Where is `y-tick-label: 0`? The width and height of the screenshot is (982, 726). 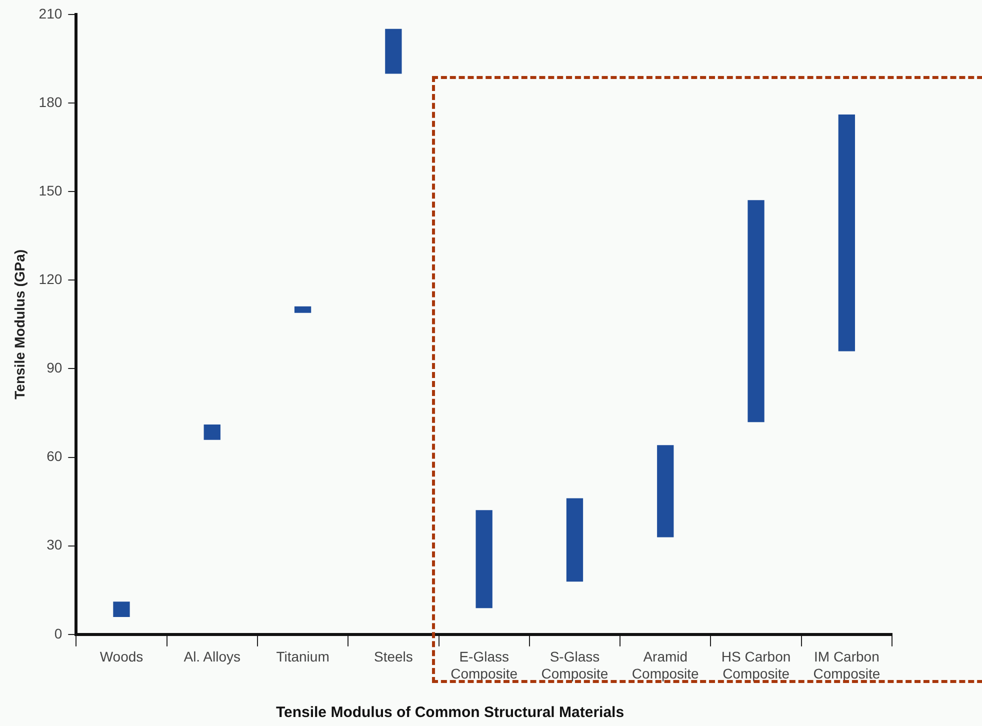
y-tick-label: 0 is located at coordinates (58, 633).